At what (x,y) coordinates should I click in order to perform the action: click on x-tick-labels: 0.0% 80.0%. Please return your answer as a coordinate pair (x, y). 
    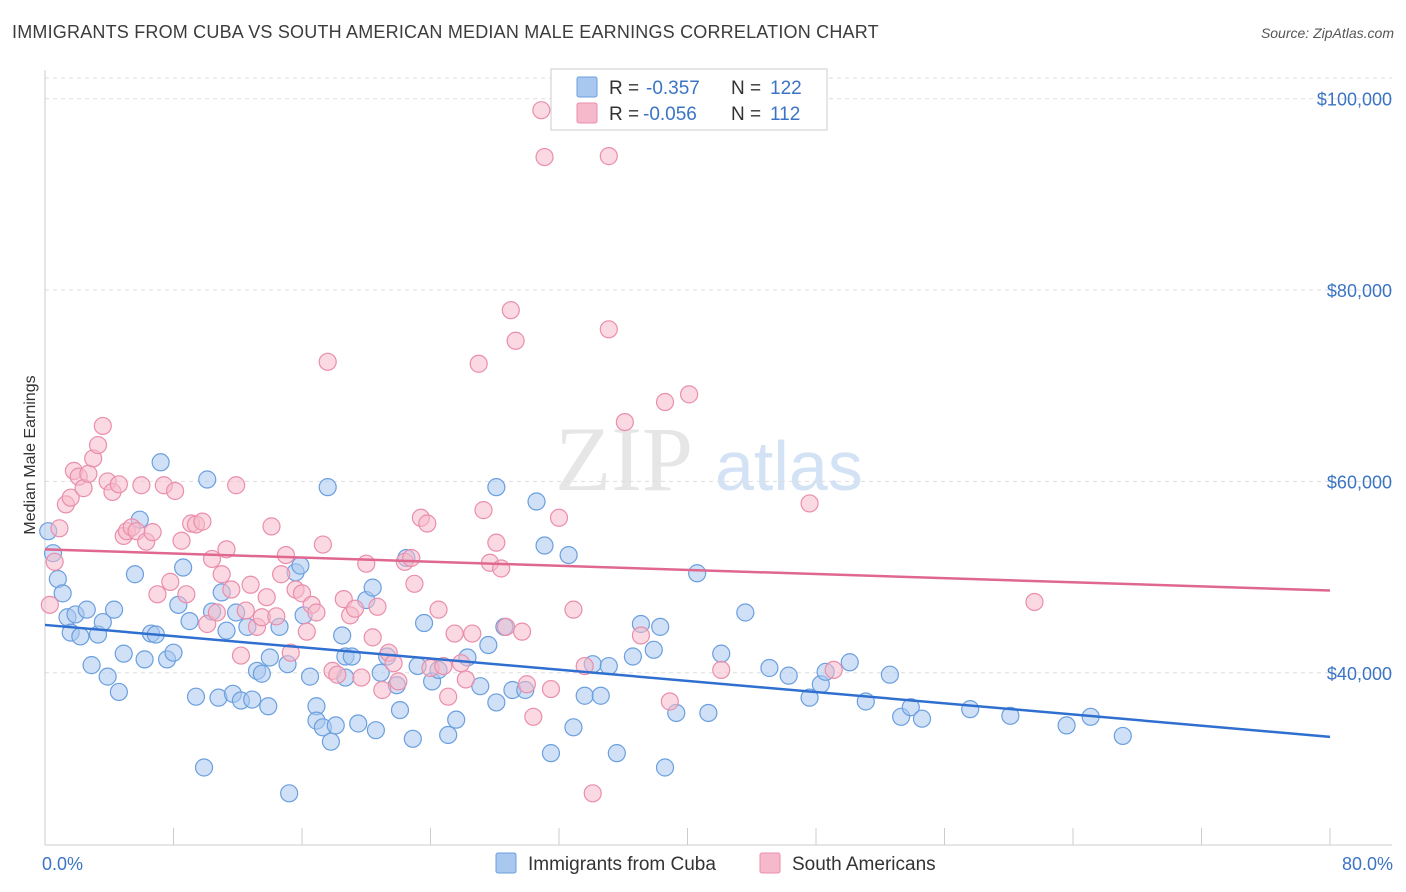
    Looking at the image, I should click on (717, 864).